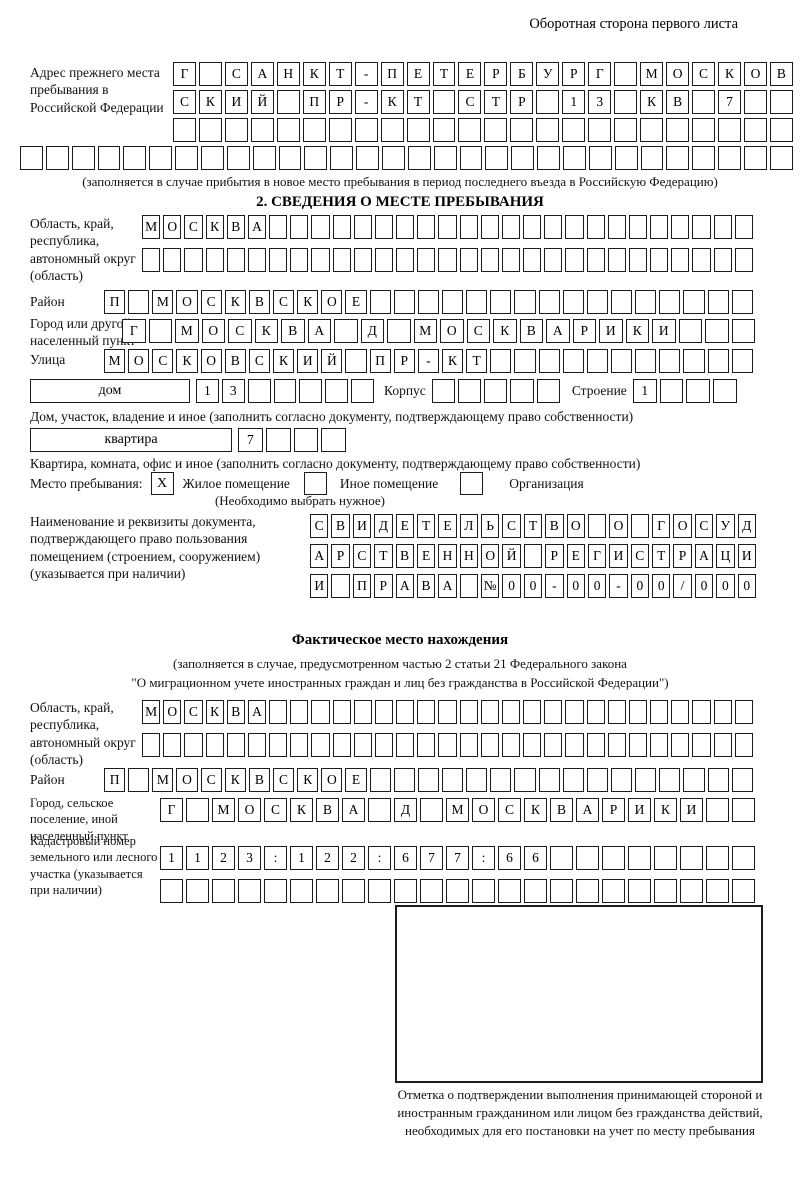 Image resolution: width=800 pixels, height=1180 pixels. I want to click on char-cell: М, so click(652, 74).